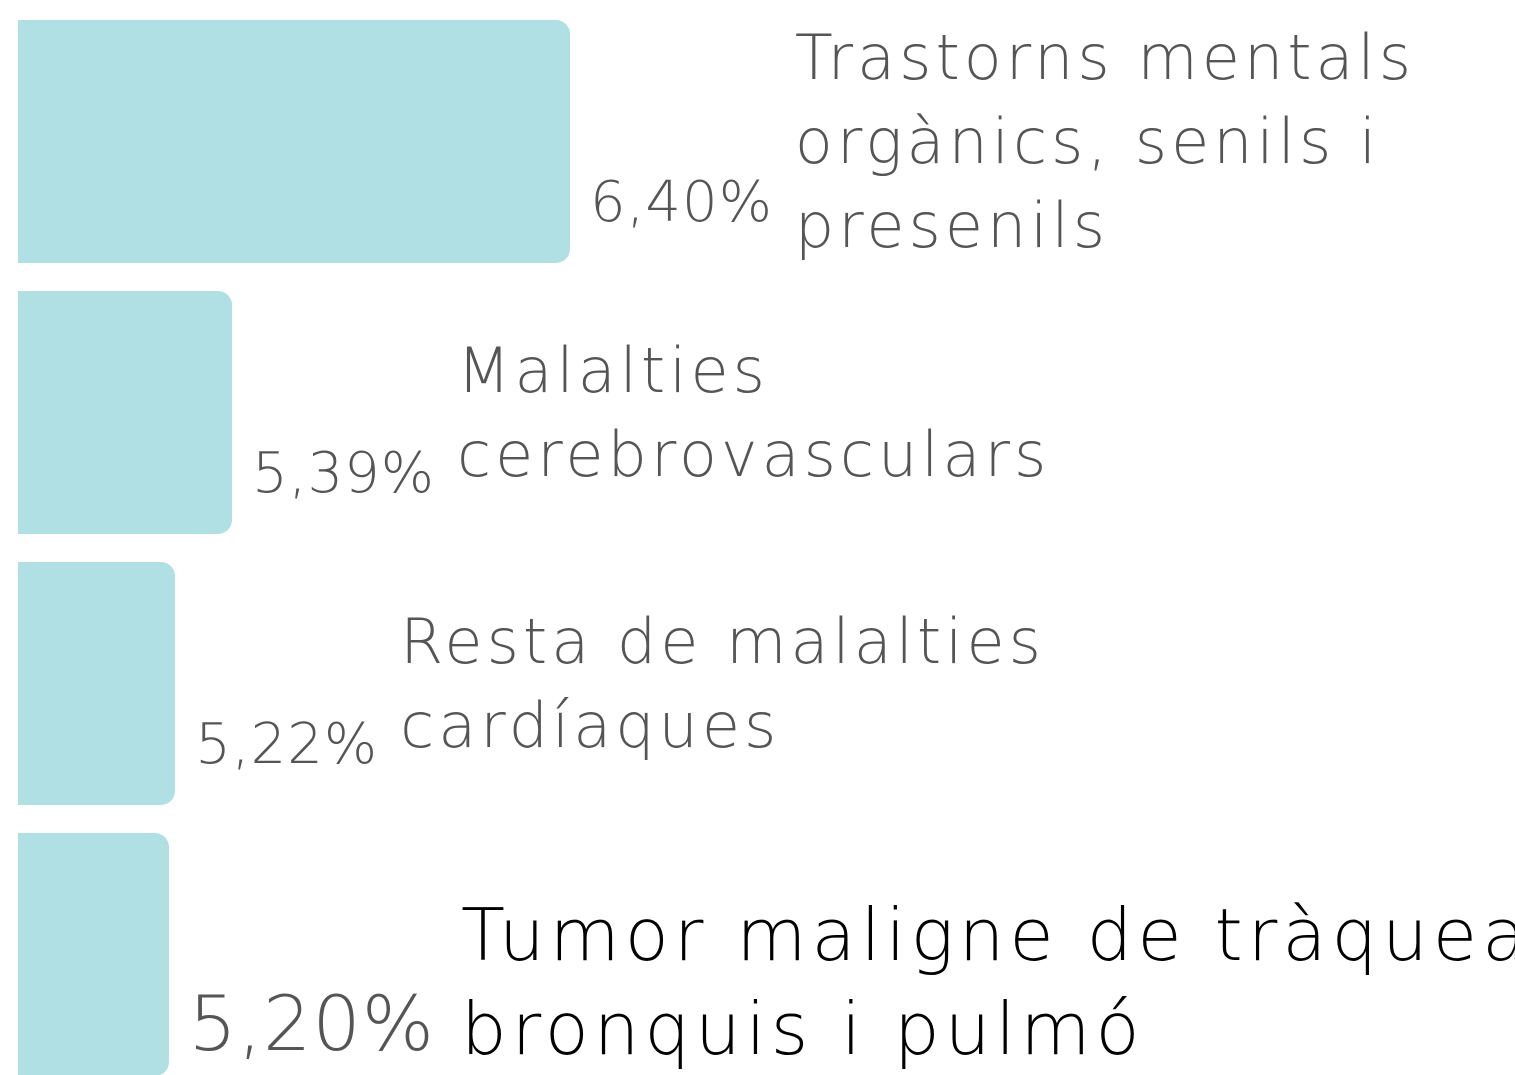 The image size is (1515, 1075). What do you see at coordinates (287, 744) in the screenshot?
I see `value-label: 5,22%` at bounding box center [287, 744].